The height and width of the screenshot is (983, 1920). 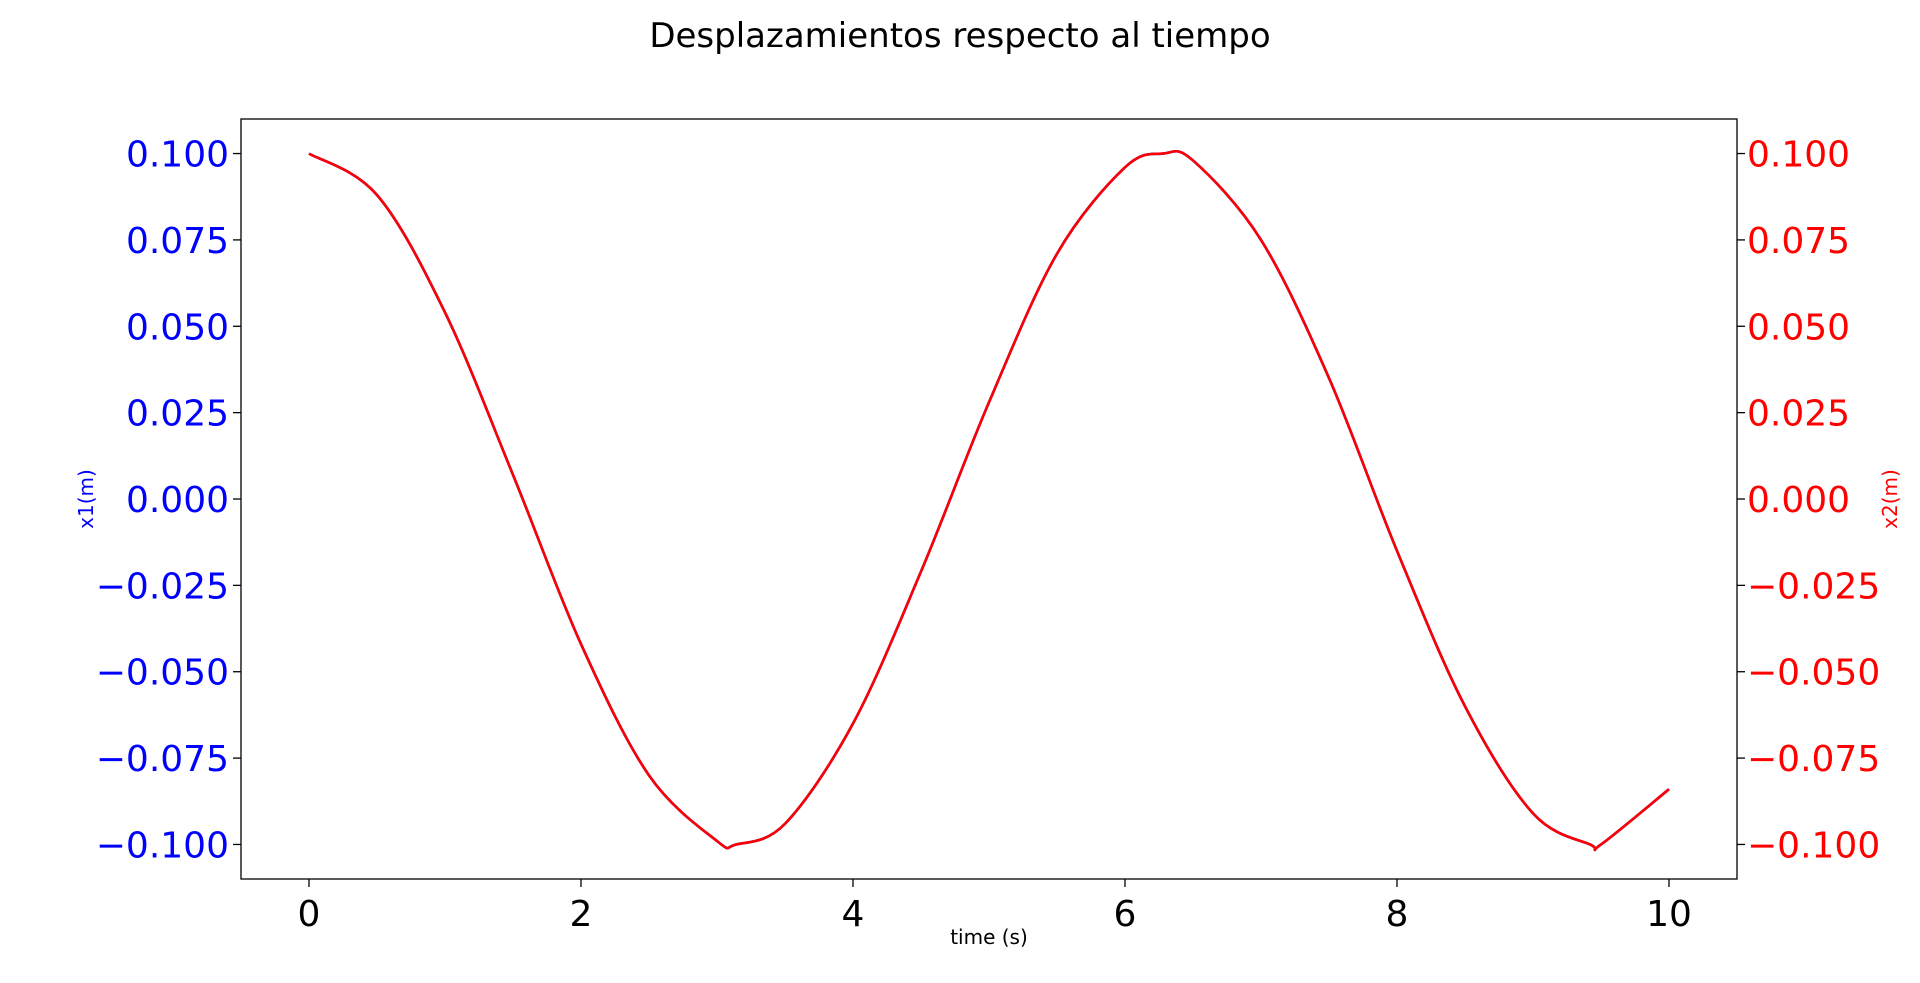 What do you see at coordinates (853, 914) in the screenshot?
I see `x-tick-label: 4` at bounding box center [853, 914].